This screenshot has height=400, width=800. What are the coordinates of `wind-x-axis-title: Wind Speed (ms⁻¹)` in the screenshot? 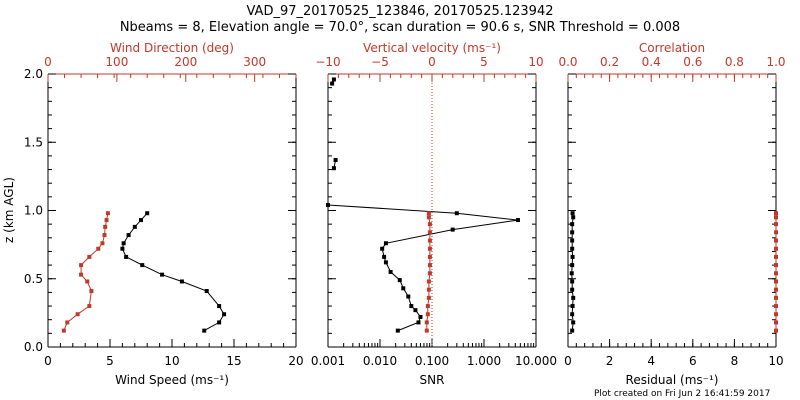 It's located at (172, 380).